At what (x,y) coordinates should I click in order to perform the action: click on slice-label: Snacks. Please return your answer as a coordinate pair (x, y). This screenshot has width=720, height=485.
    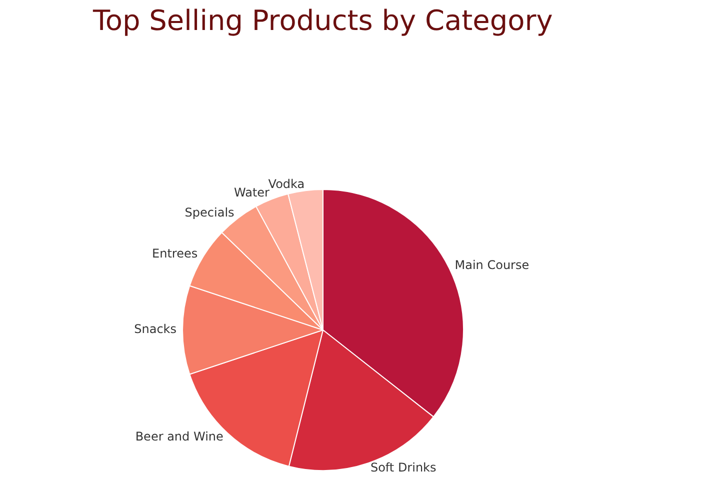
    Looking at the image, I should click on (155, 329).